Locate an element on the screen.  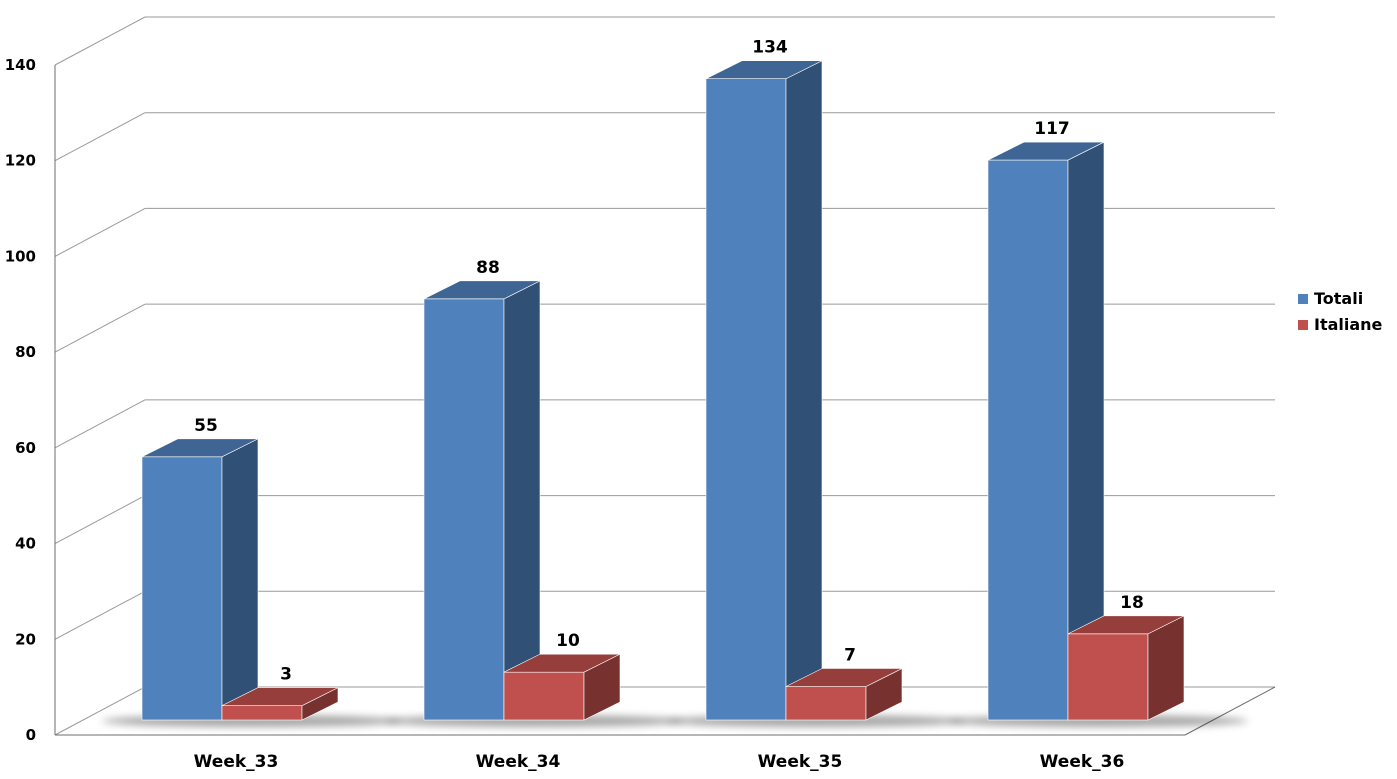
x-tick-label: Week_36 is located at coordinates (1082, 762).